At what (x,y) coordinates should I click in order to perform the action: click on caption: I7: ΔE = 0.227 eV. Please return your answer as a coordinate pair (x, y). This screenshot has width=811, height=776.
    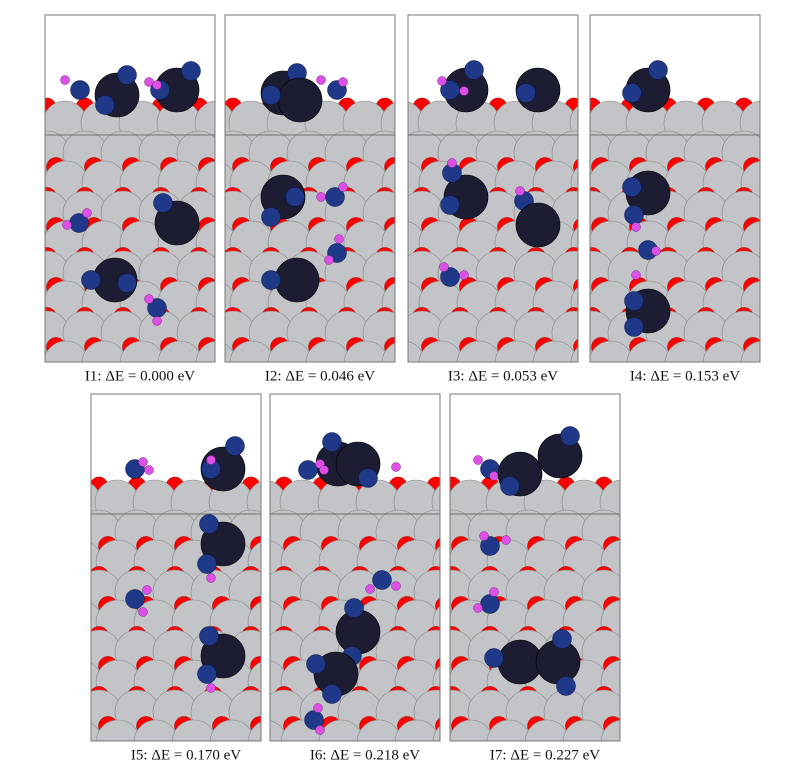
    Looking at the image, I should click on (545, 755).